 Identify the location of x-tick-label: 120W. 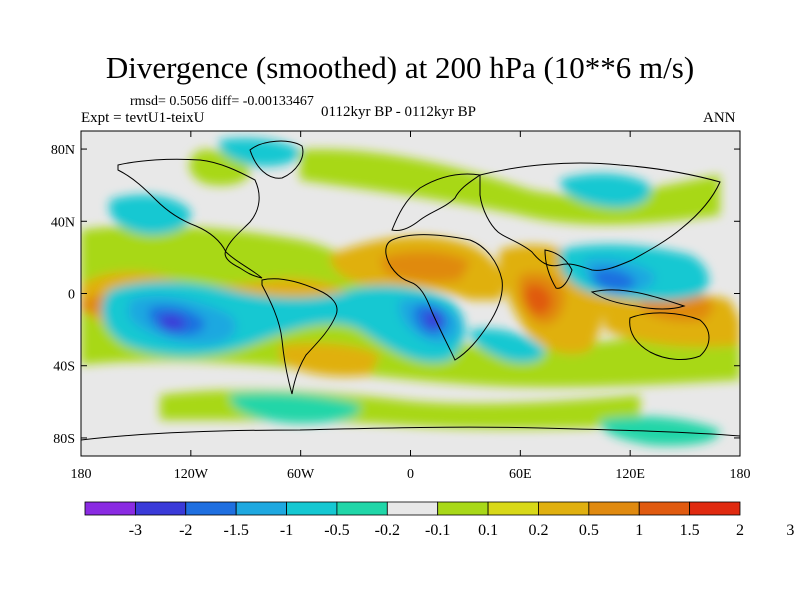
(191, 474).